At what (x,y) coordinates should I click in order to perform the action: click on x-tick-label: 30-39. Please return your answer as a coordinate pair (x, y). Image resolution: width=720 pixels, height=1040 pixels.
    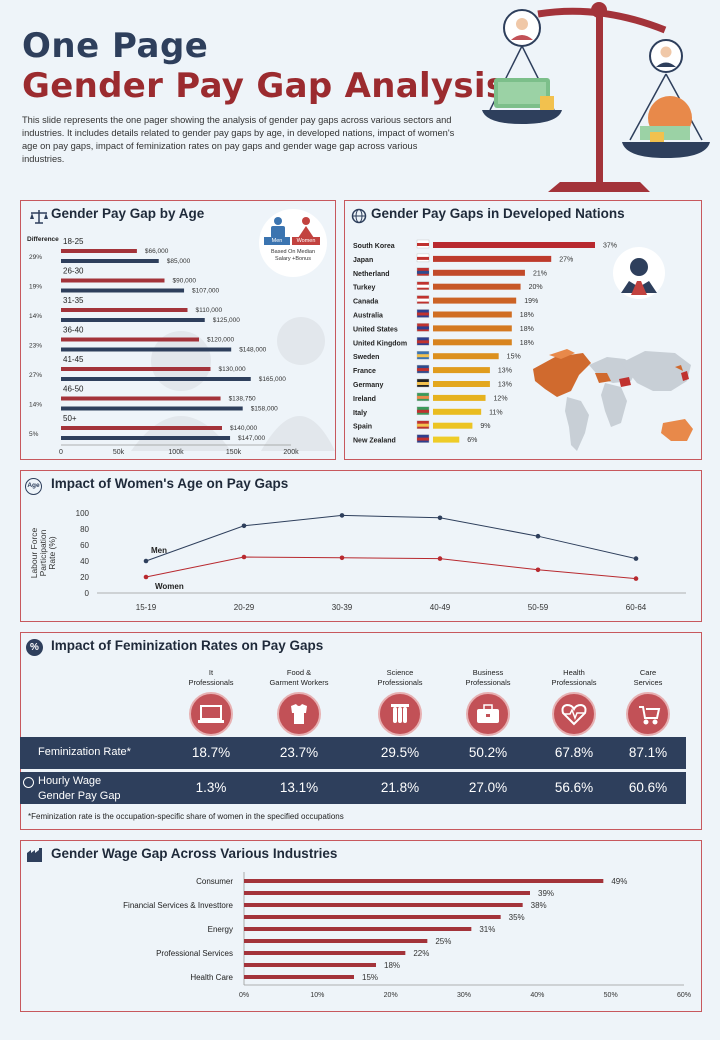
    Looking at the image, I should click on (342, 607).